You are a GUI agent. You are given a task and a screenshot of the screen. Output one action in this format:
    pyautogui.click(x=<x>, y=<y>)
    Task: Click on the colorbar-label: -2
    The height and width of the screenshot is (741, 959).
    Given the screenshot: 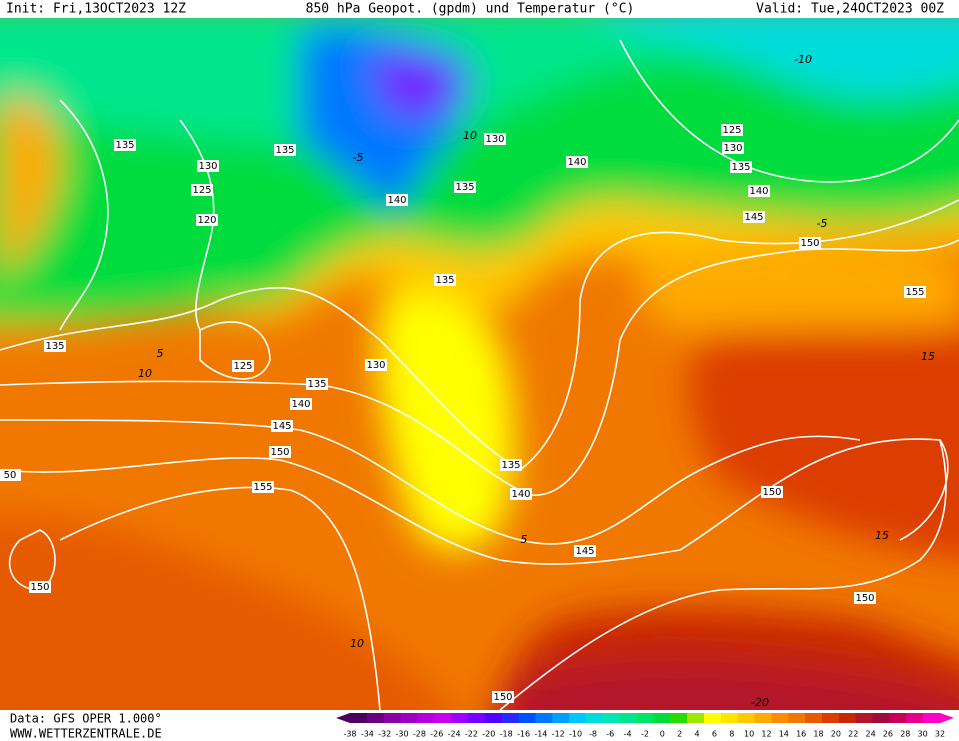 What is the action you would take?
    pyautogui.click(x=645, y=734)
    